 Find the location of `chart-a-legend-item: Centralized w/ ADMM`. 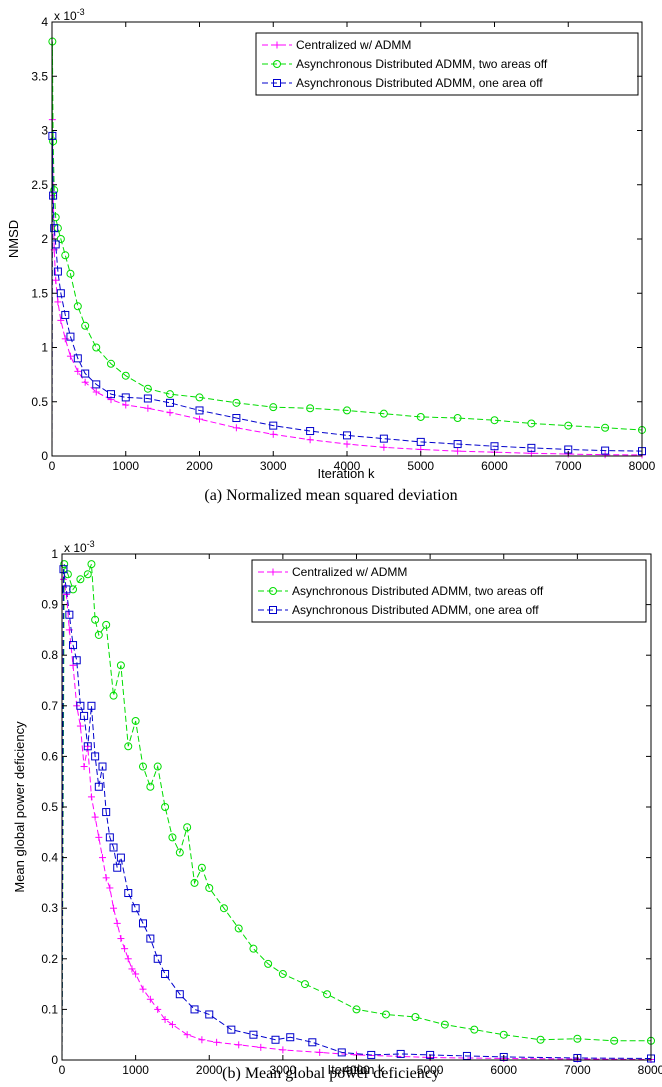

chart-a-legend-item: Centralized w/ ADMM is located at coordinates (336, 45).